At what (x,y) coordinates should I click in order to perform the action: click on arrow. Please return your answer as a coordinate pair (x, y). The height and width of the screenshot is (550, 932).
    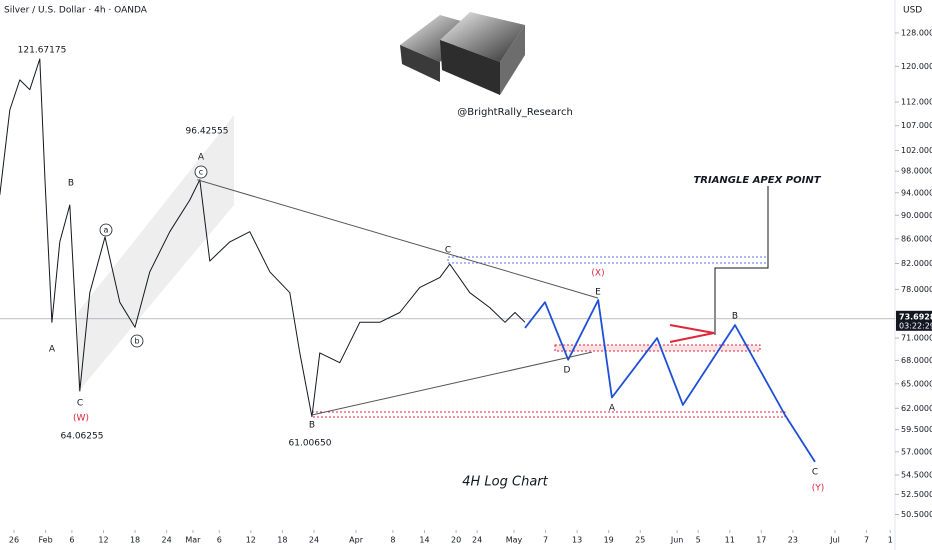
    Looking at the image, I should click on (692, 333).